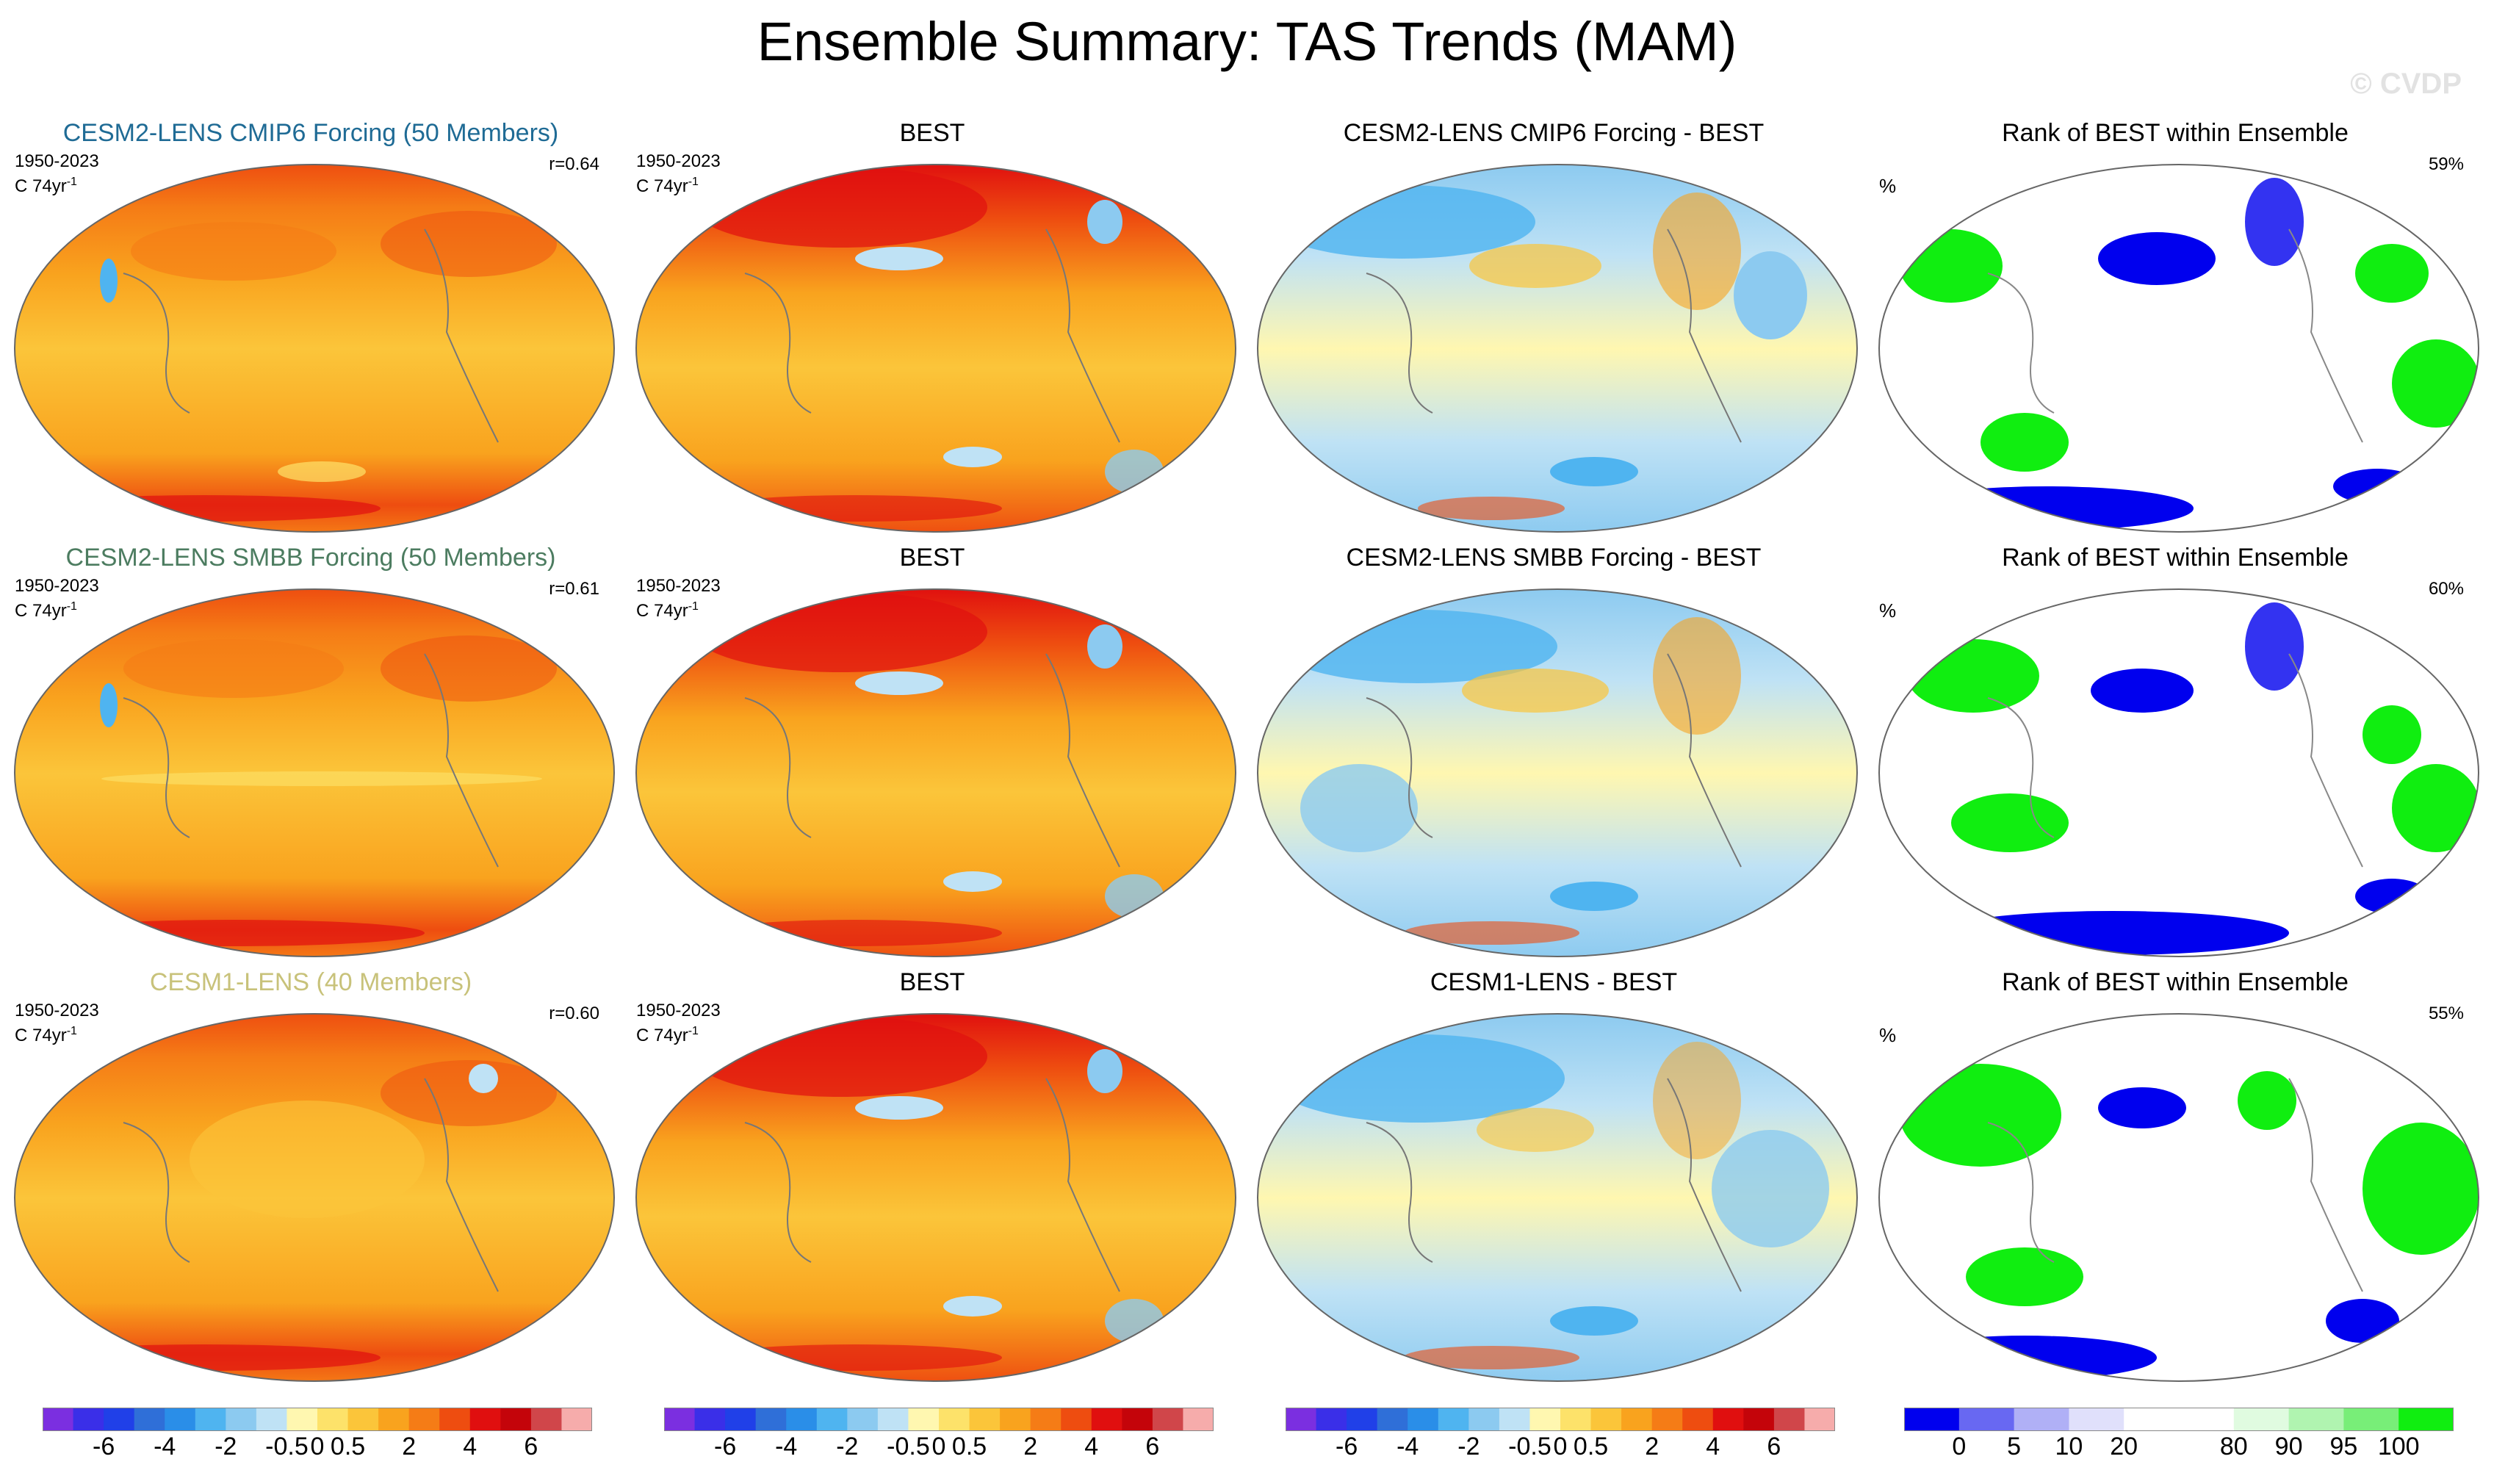  What do you see at coordinates (1554, 558) in the screenshot?
I see `panel-title: CESM2-LENS SMBB Forcing - BEST` at bounding box center [1554, 558].